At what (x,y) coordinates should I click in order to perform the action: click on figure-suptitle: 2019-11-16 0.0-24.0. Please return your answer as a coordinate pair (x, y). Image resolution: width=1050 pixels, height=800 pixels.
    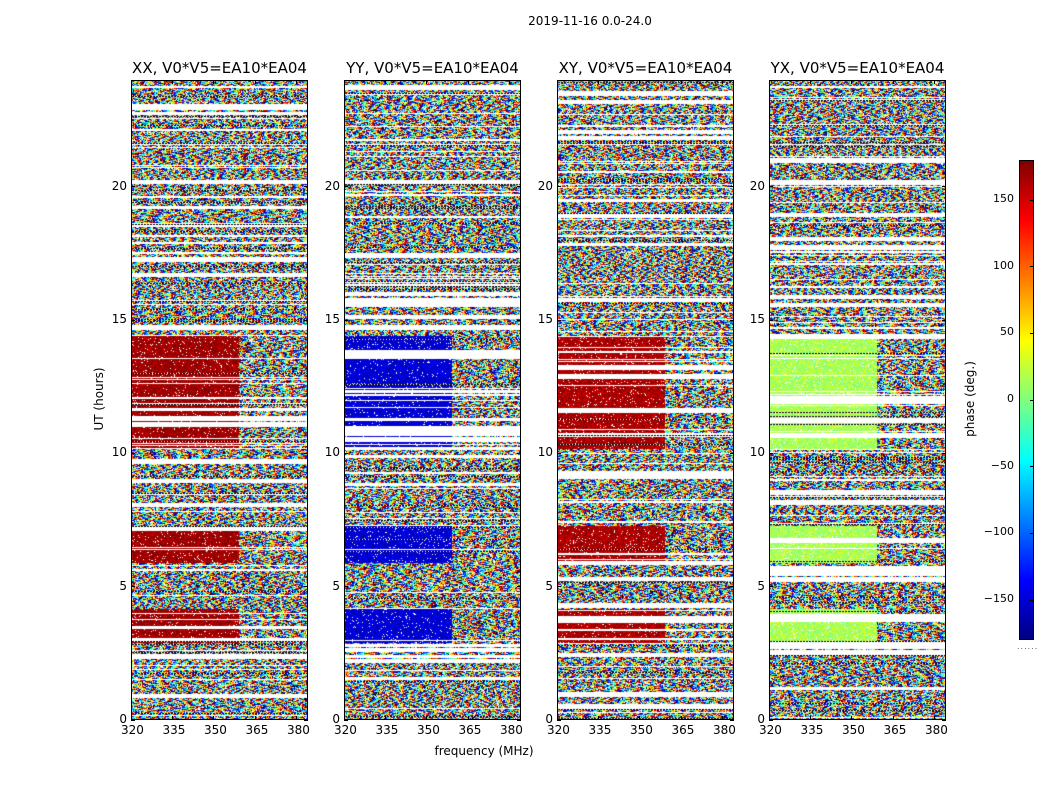
    Looking at the image, I should click on (590, 21).